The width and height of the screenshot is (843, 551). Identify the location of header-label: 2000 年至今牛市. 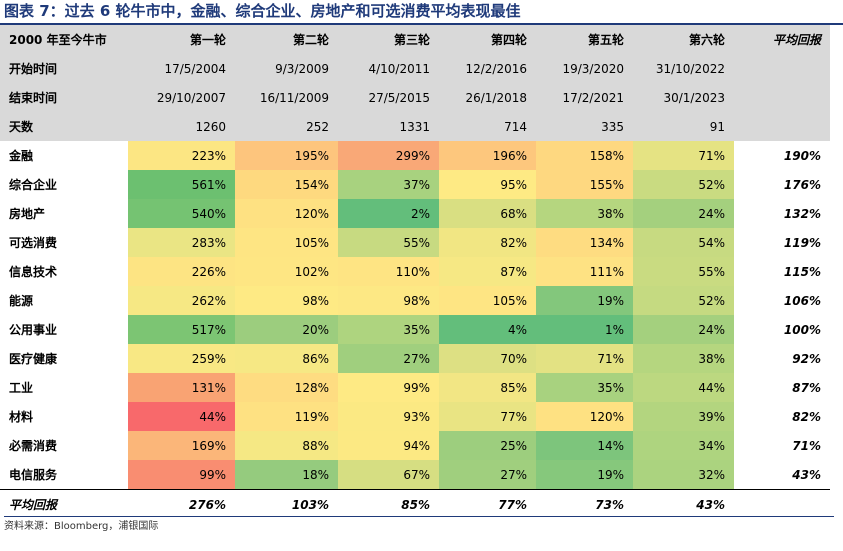
(64, 39).